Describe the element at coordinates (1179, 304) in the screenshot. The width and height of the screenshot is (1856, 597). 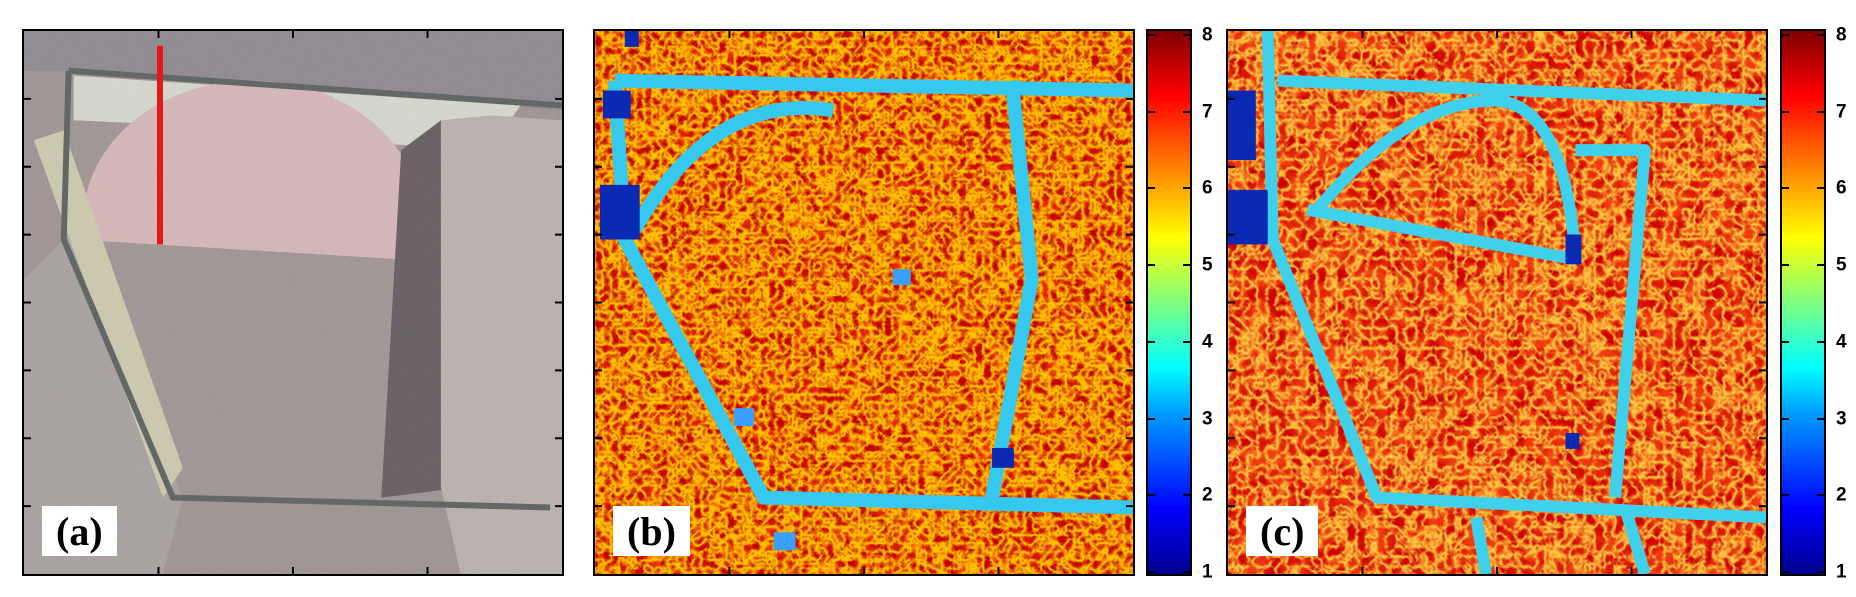
I see `colorbar-b: 1 2 3 4 5 6 7 8` at that location.